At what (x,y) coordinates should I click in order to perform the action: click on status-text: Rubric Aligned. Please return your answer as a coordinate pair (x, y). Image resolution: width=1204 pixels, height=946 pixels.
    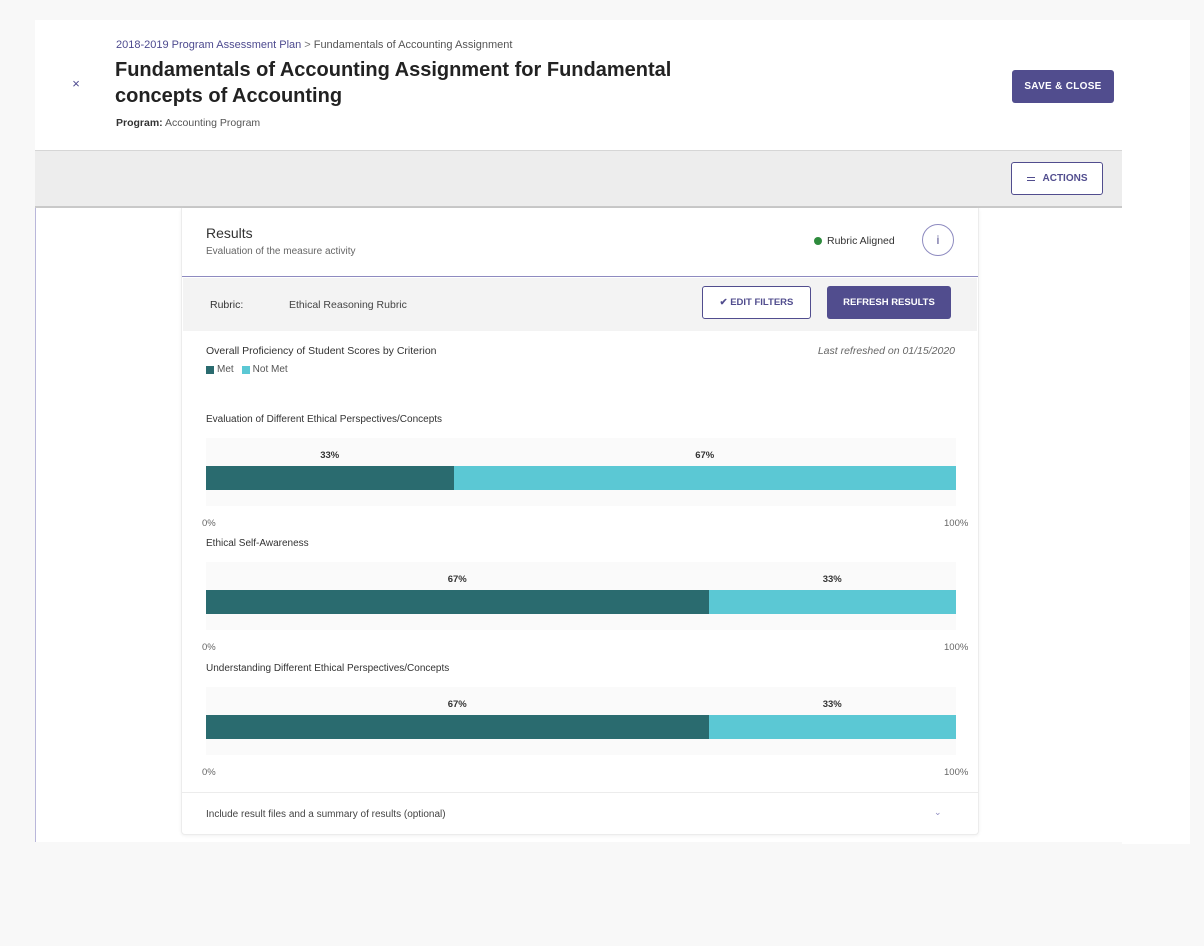
    Looking at the image, I should click on (861, 241).